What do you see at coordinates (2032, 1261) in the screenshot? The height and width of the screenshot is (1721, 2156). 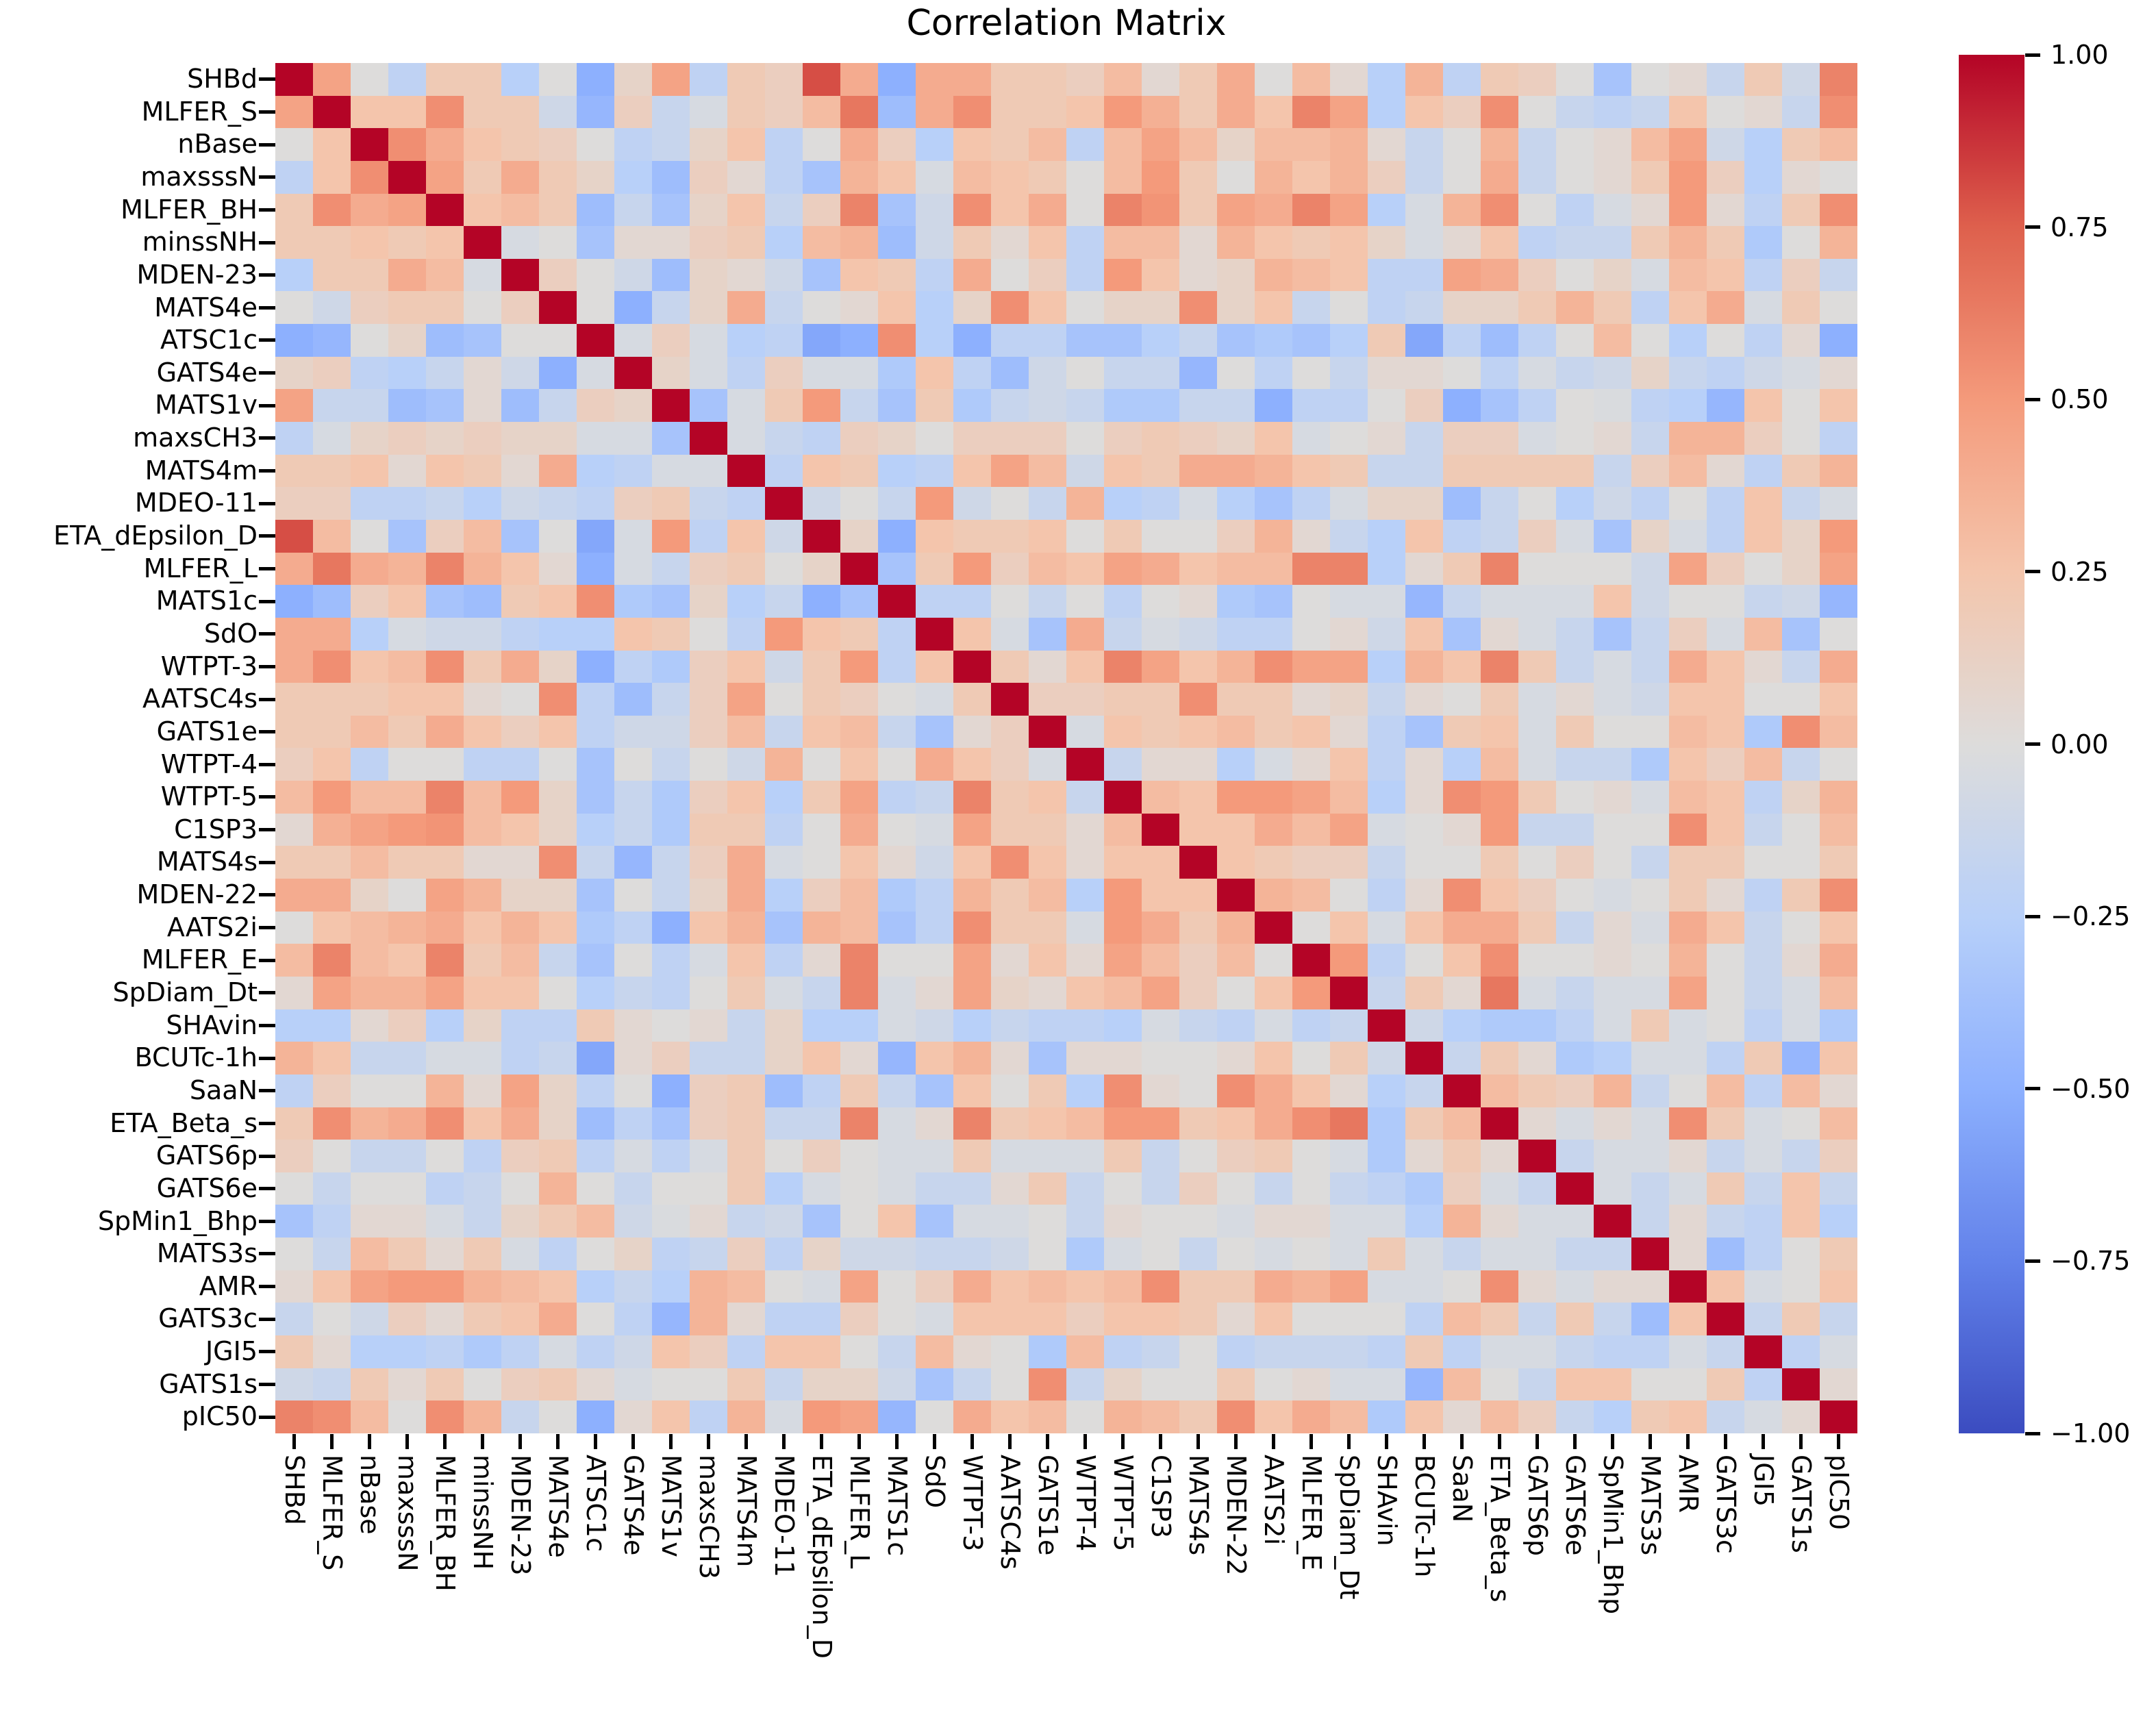 I see `colorbar-tick-mark` at bounding box center [2032, 1261].